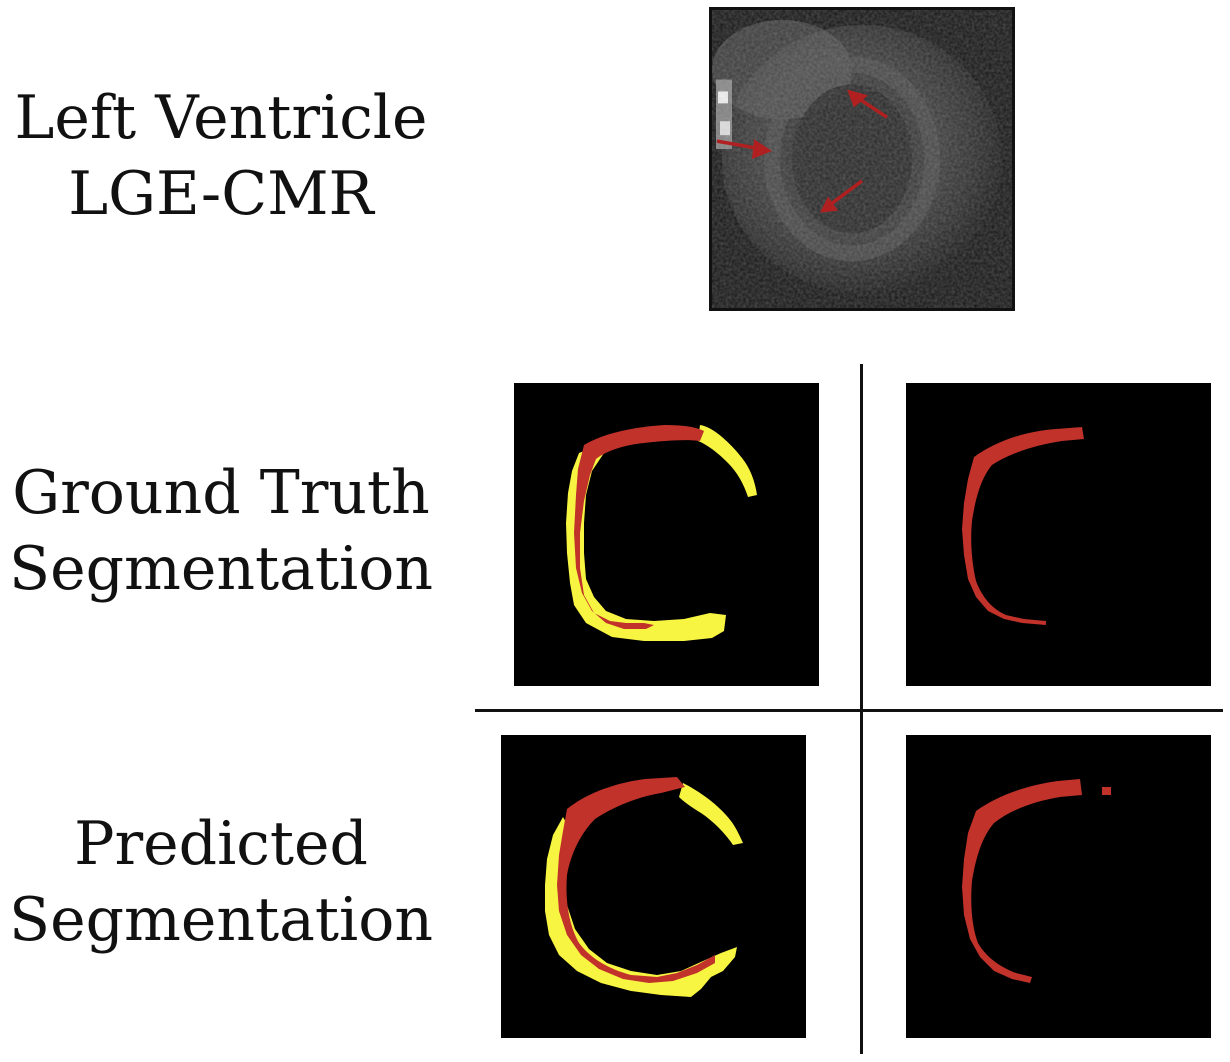 The height and width of the screenshot is (1062, 1230). Describe the element at coordinates (221, 531) in the screenshot. I see `ground-truth-label: Ground Truth Segmentation` at that location.